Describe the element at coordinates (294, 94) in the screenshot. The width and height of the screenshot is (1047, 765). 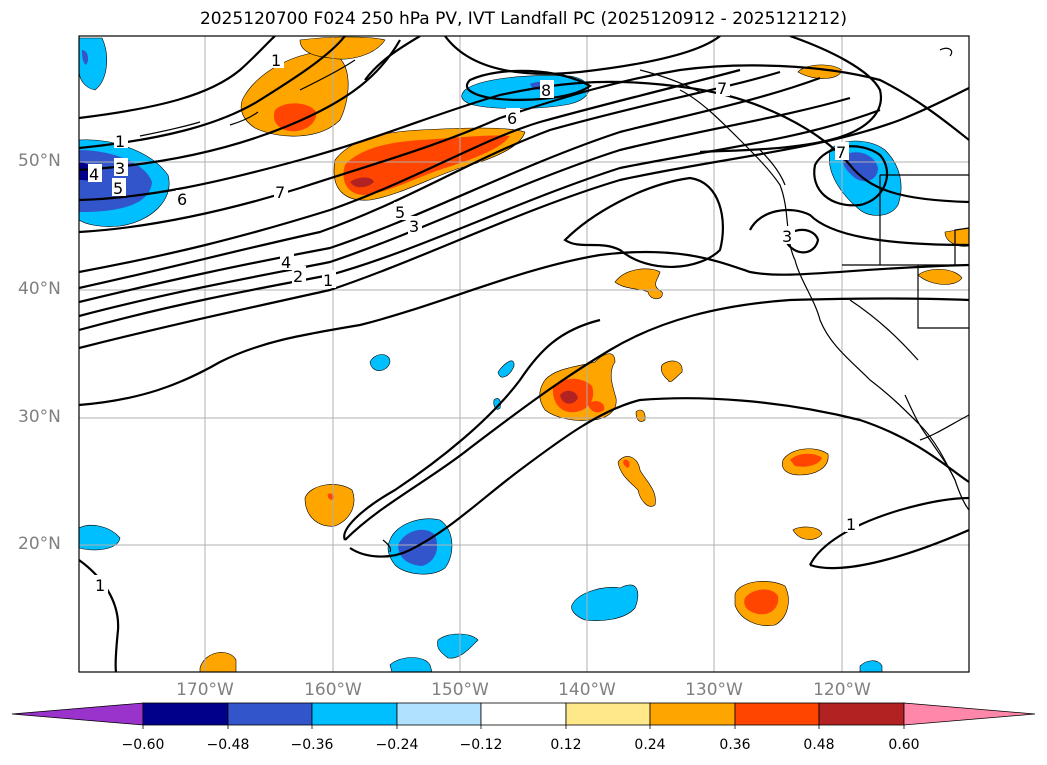
I see `pos-anomaly-aleutian` at that location.